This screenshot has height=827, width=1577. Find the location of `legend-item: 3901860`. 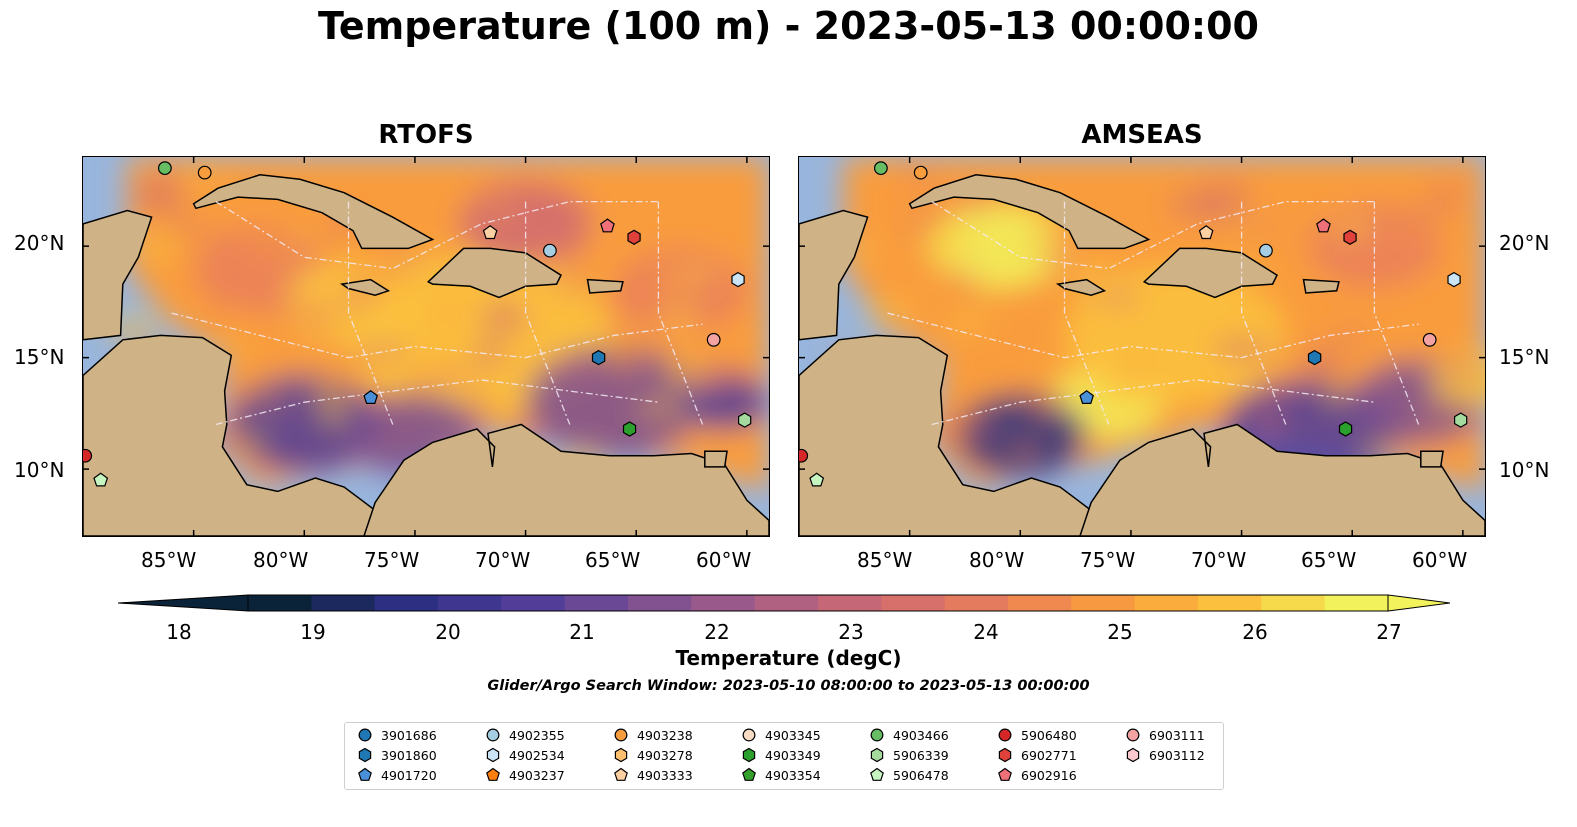

legend-item: 3901860 is located at coordinates (397, 755).